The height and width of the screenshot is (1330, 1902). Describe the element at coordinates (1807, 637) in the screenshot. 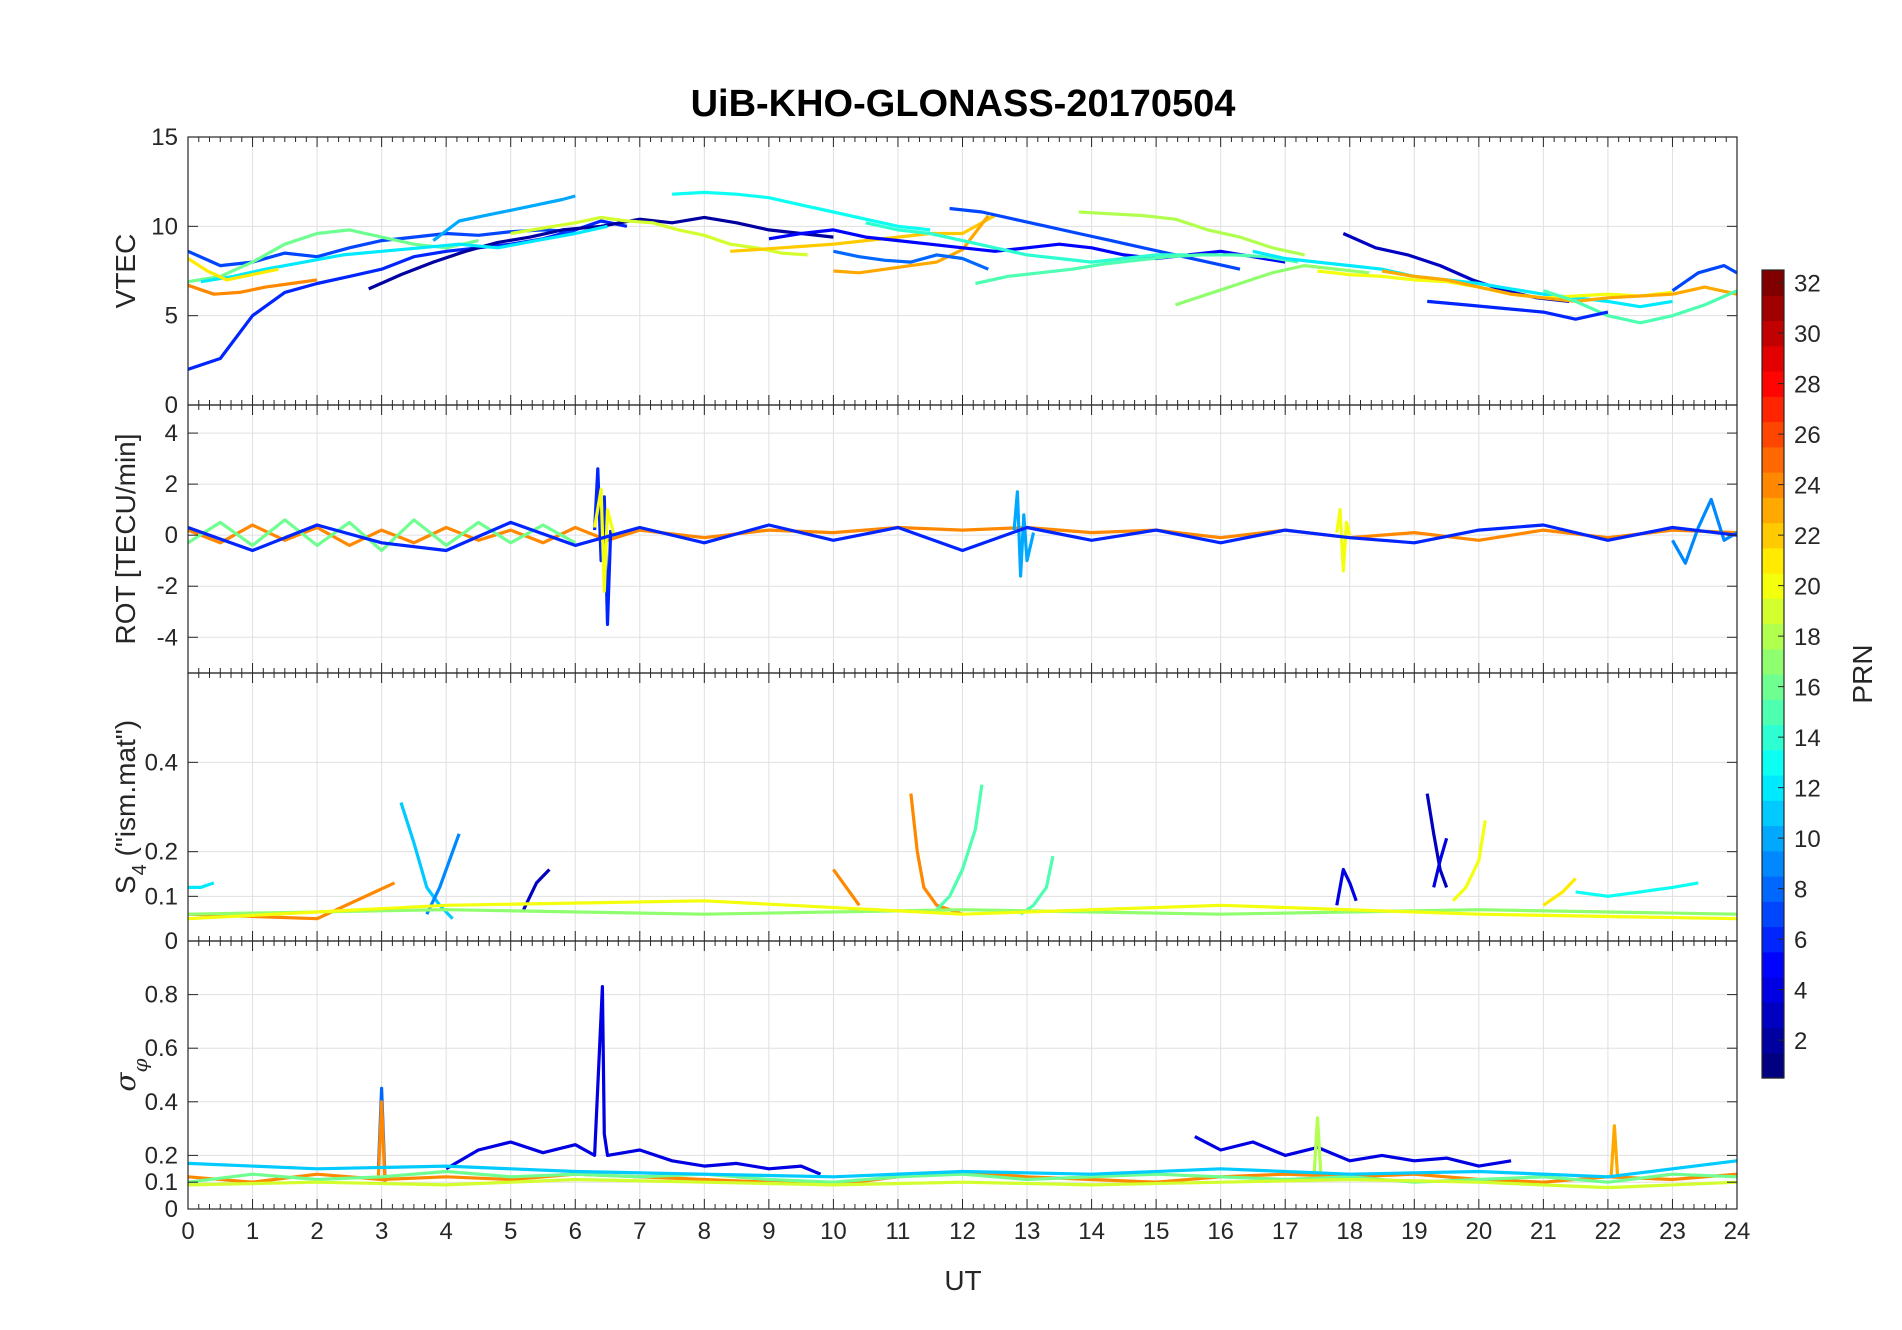

I see `colorbar-tick-label: 18` at that location.